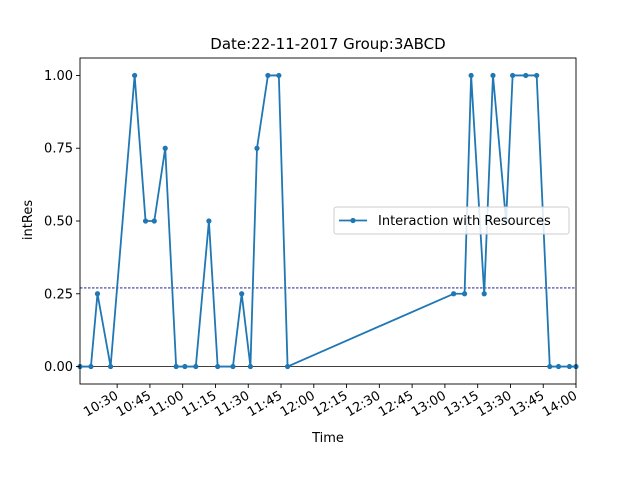 The height and width of the screenshot is (485, 640). What do you see at coordinates (353, 220) in the screenshot?
I see `legend-swatch-marker` at bounding box center [353, 220].